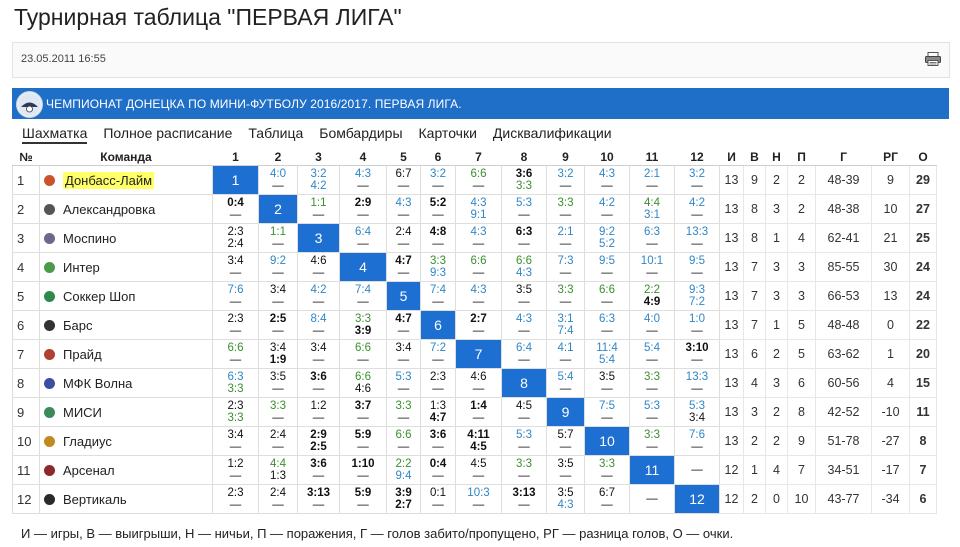 Image resolution: width=960 pixels, height=547 pixels. I want to click on team-cell: Донбасс-Лайм, so click(126, 180).